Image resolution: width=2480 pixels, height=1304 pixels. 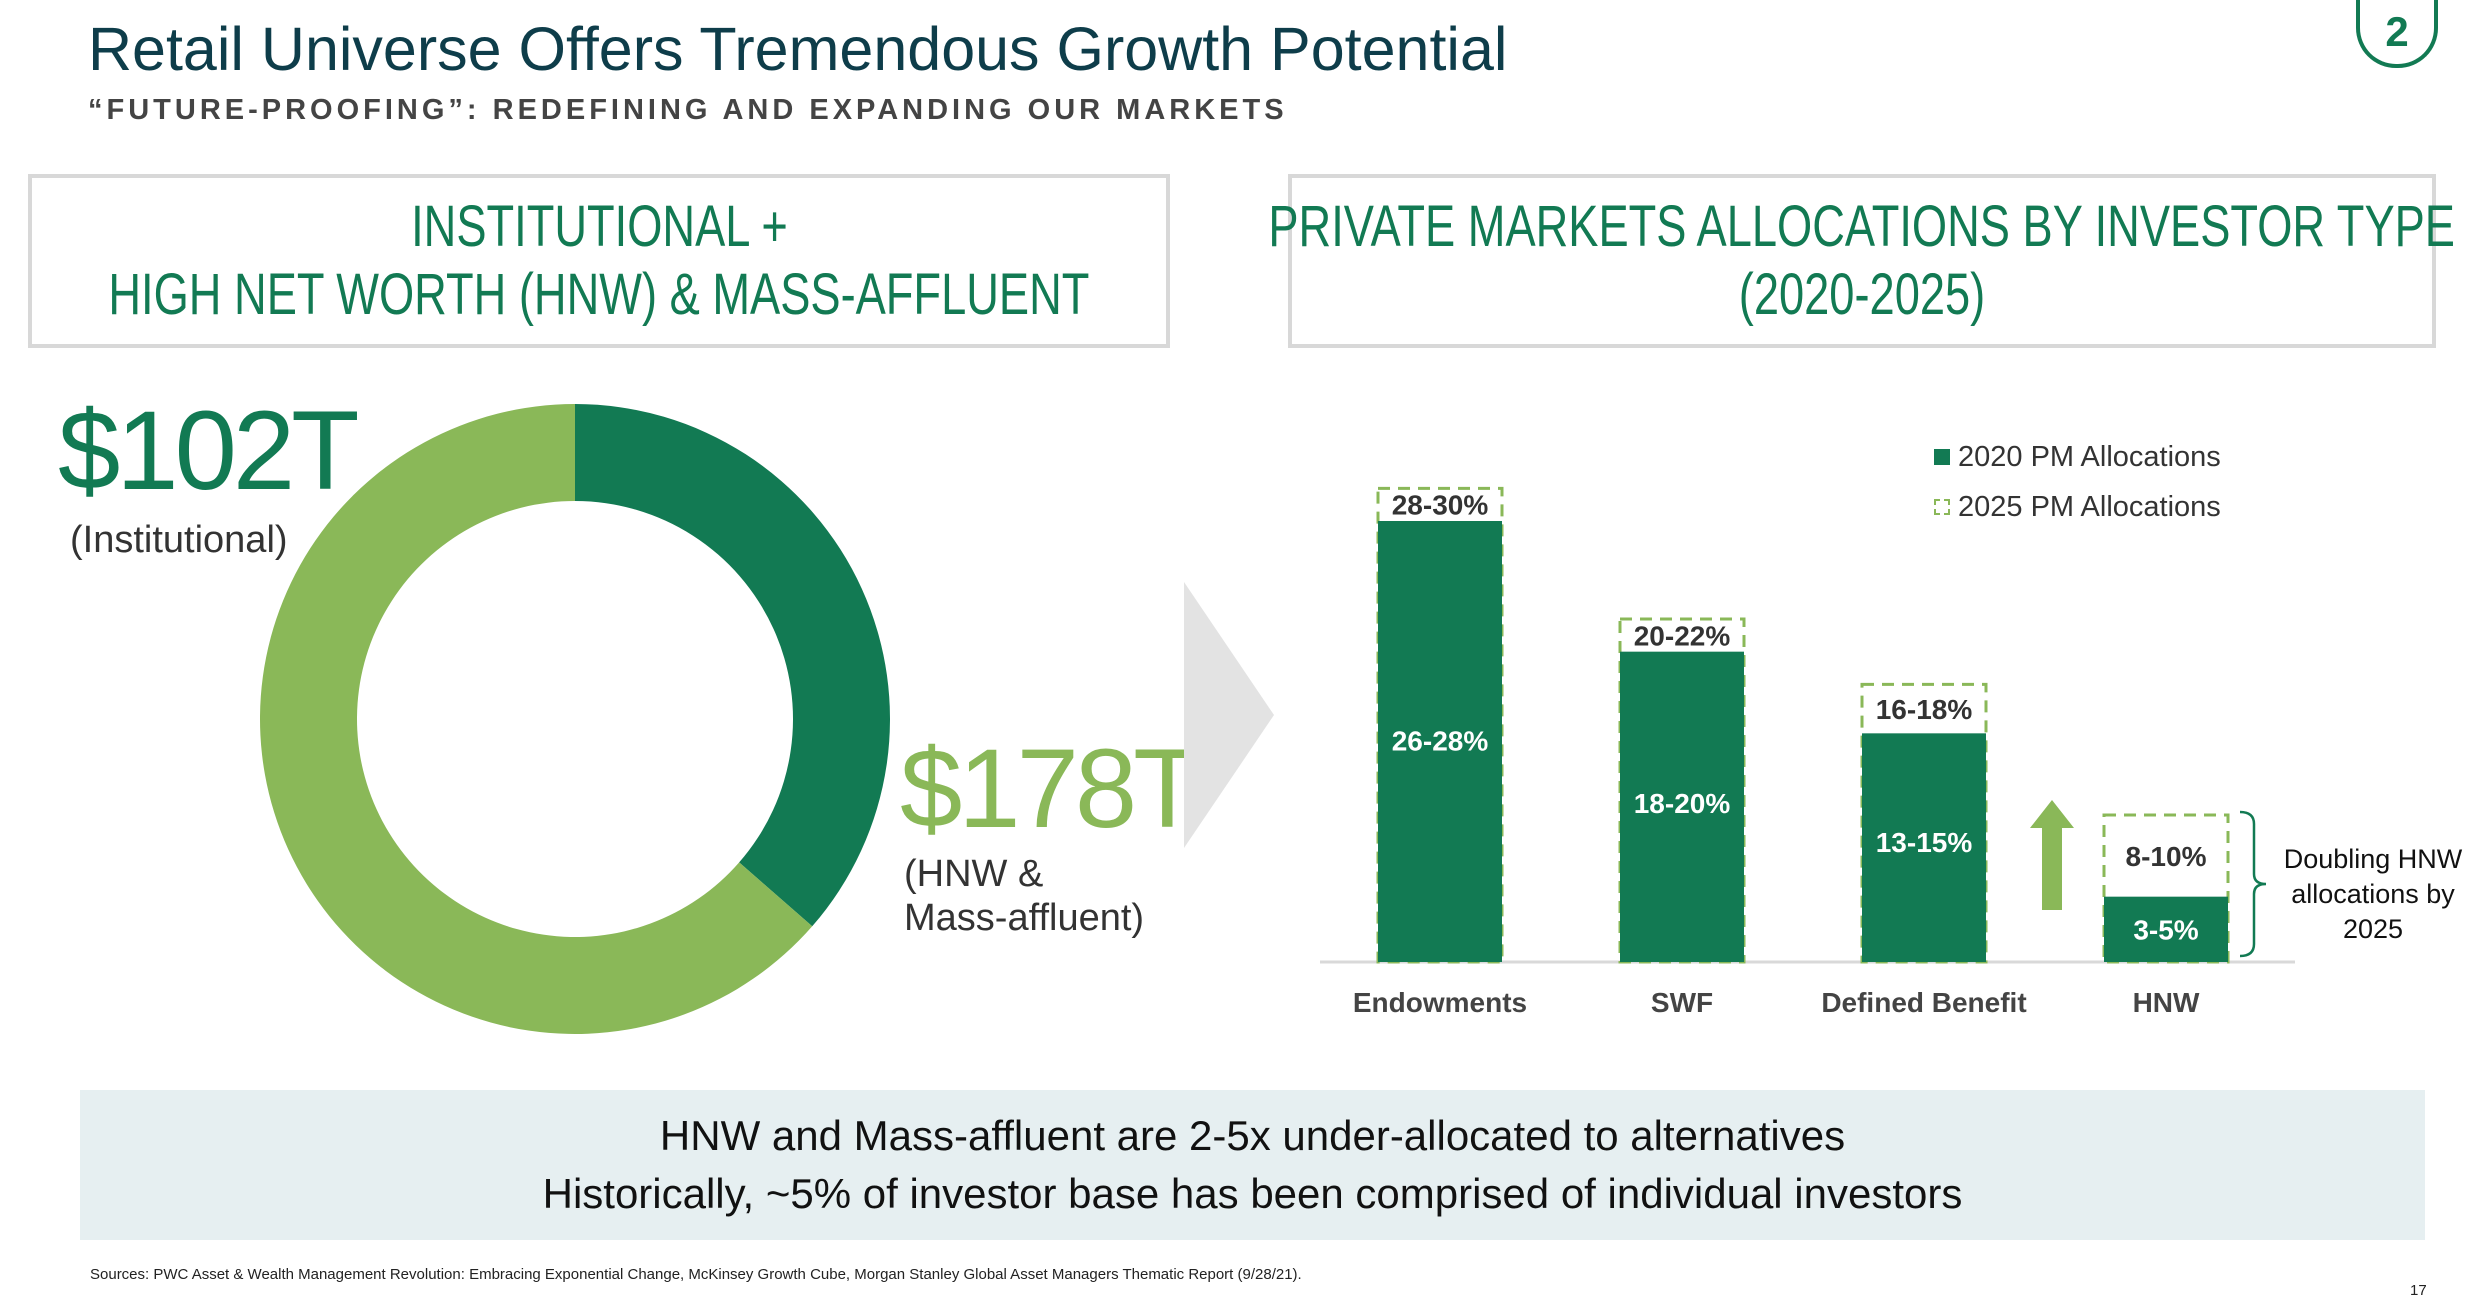 I want to click on annotation-line1: Doubling HNW, so click(x=2373, y=859).